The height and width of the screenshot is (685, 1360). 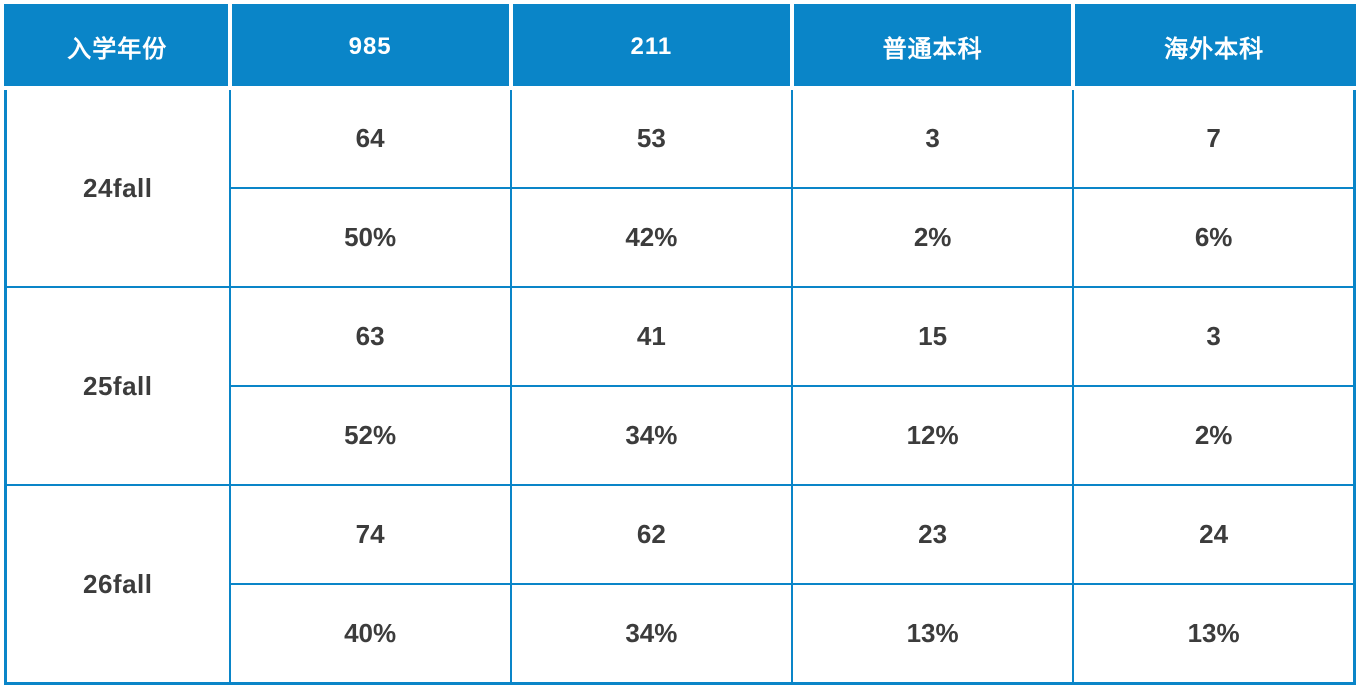 I want to click on count-cell: 53, so click(x=651, y=138).